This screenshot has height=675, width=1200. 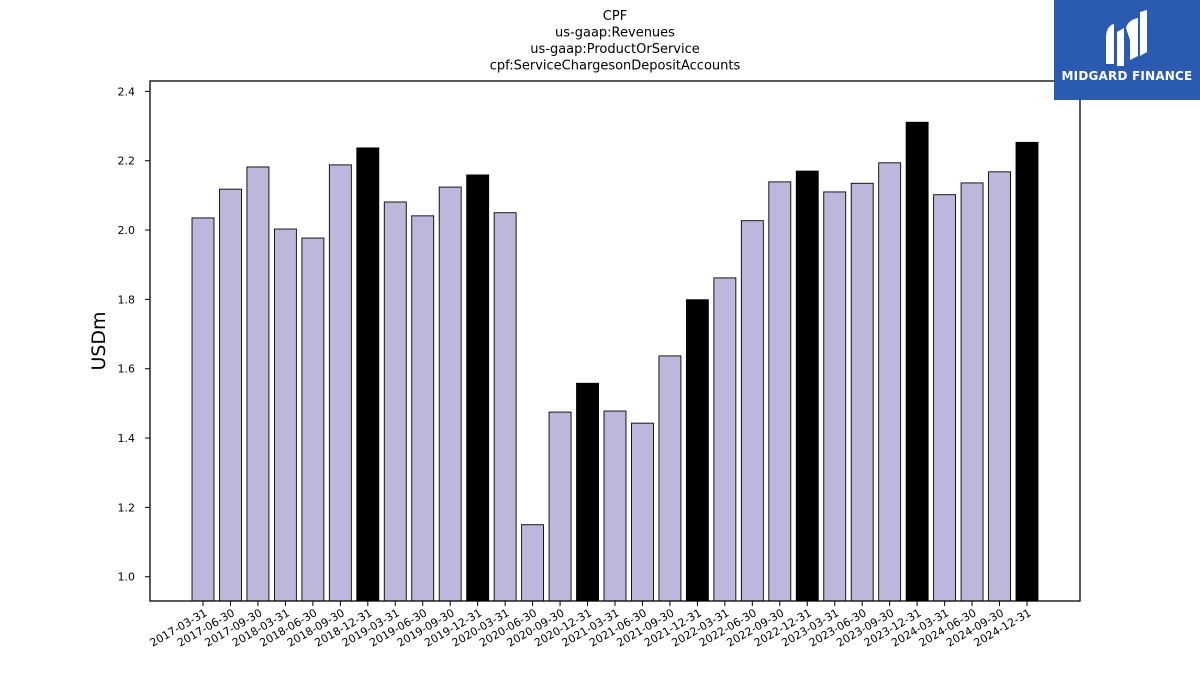 I want to click on title-line: us-gaap:ProductOrService, so click(x=615, y=49).